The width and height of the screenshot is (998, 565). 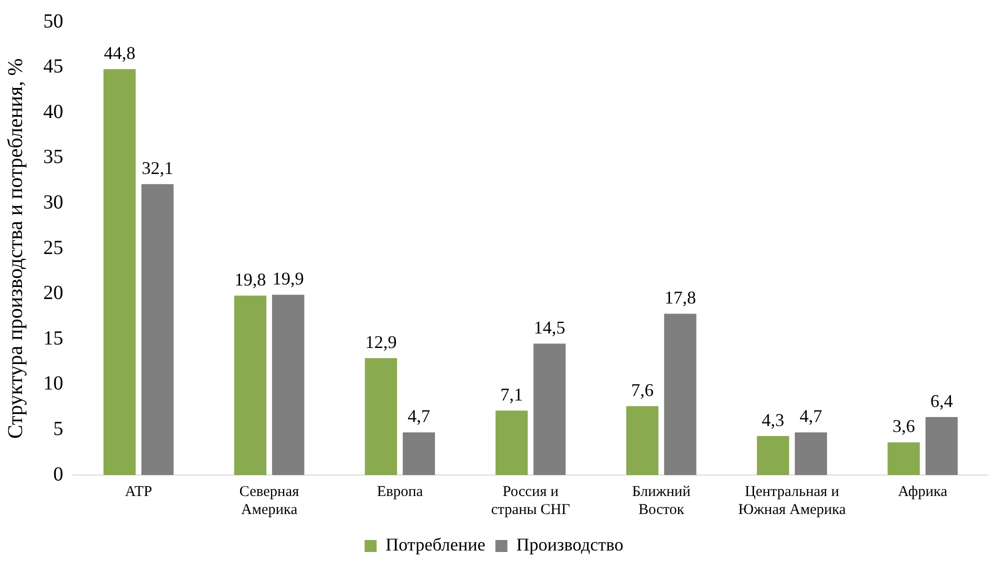 I want to click on data-label: 32,1, so click(x=158, y=168).